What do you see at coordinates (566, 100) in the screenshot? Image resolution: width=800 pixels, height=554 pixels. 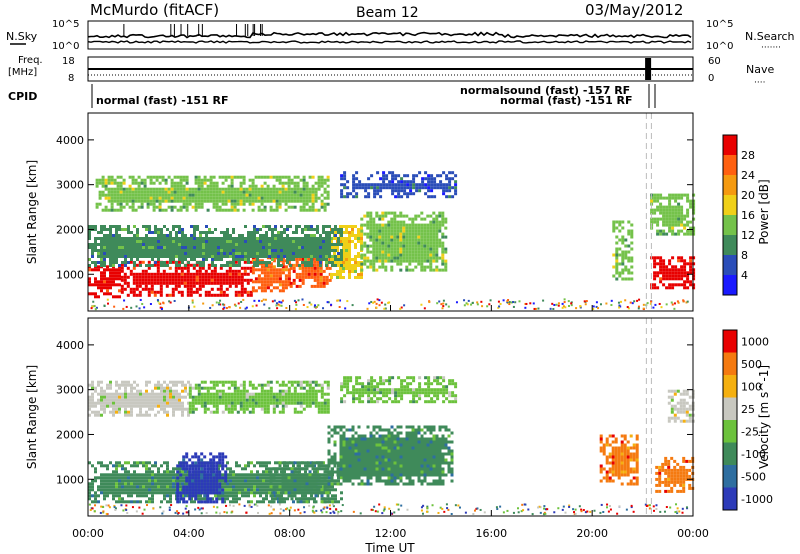 I see `cpid-mode-3: normal (fast) -151 RF` at bounding box center [566, 100].